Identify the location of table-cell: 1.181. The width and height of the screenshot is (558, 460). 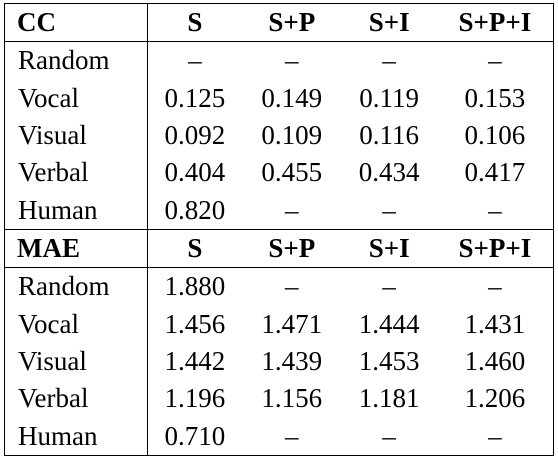
(389, 398).